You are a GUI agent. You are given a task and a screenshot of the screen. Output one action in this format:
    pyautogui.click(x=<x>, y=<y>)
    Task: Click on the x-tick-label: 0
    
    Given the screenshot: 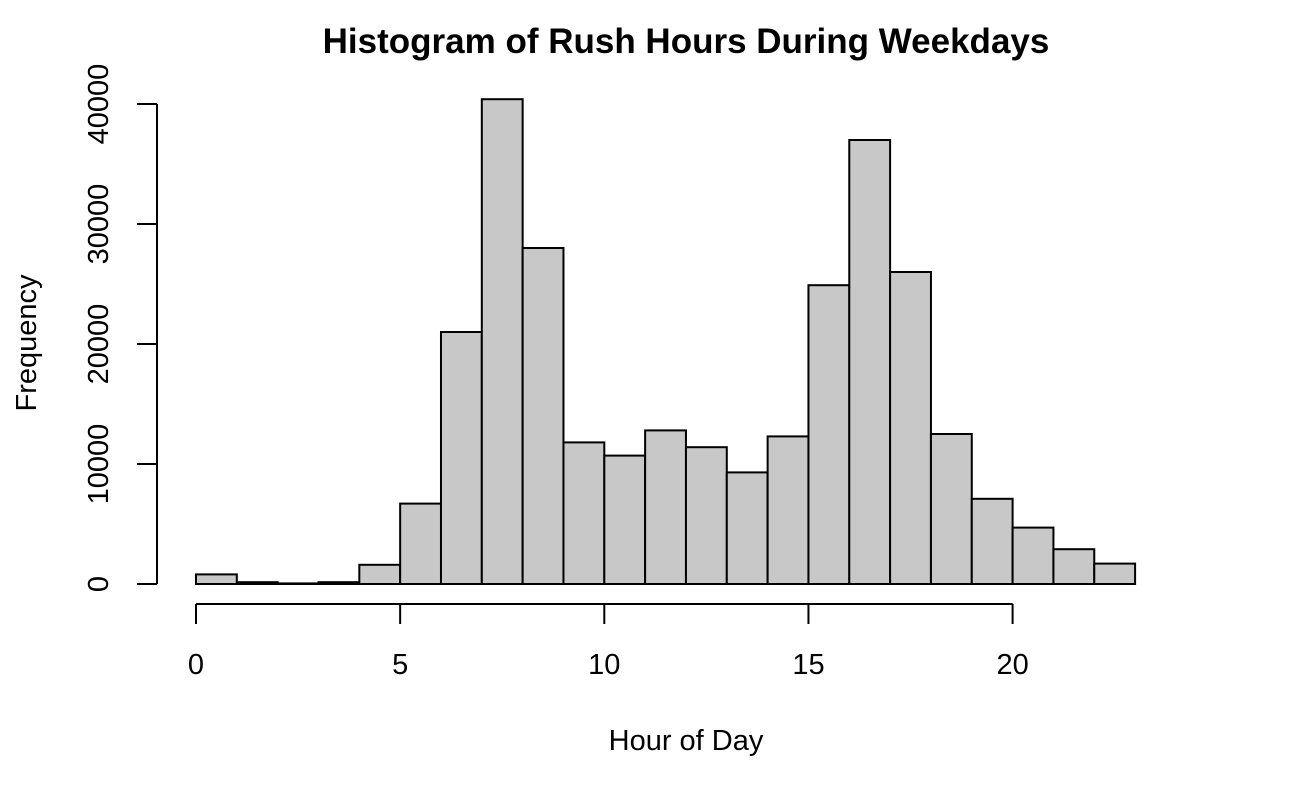 What is the action you would take?
    pyautogui.click(x=196, y=665)
    